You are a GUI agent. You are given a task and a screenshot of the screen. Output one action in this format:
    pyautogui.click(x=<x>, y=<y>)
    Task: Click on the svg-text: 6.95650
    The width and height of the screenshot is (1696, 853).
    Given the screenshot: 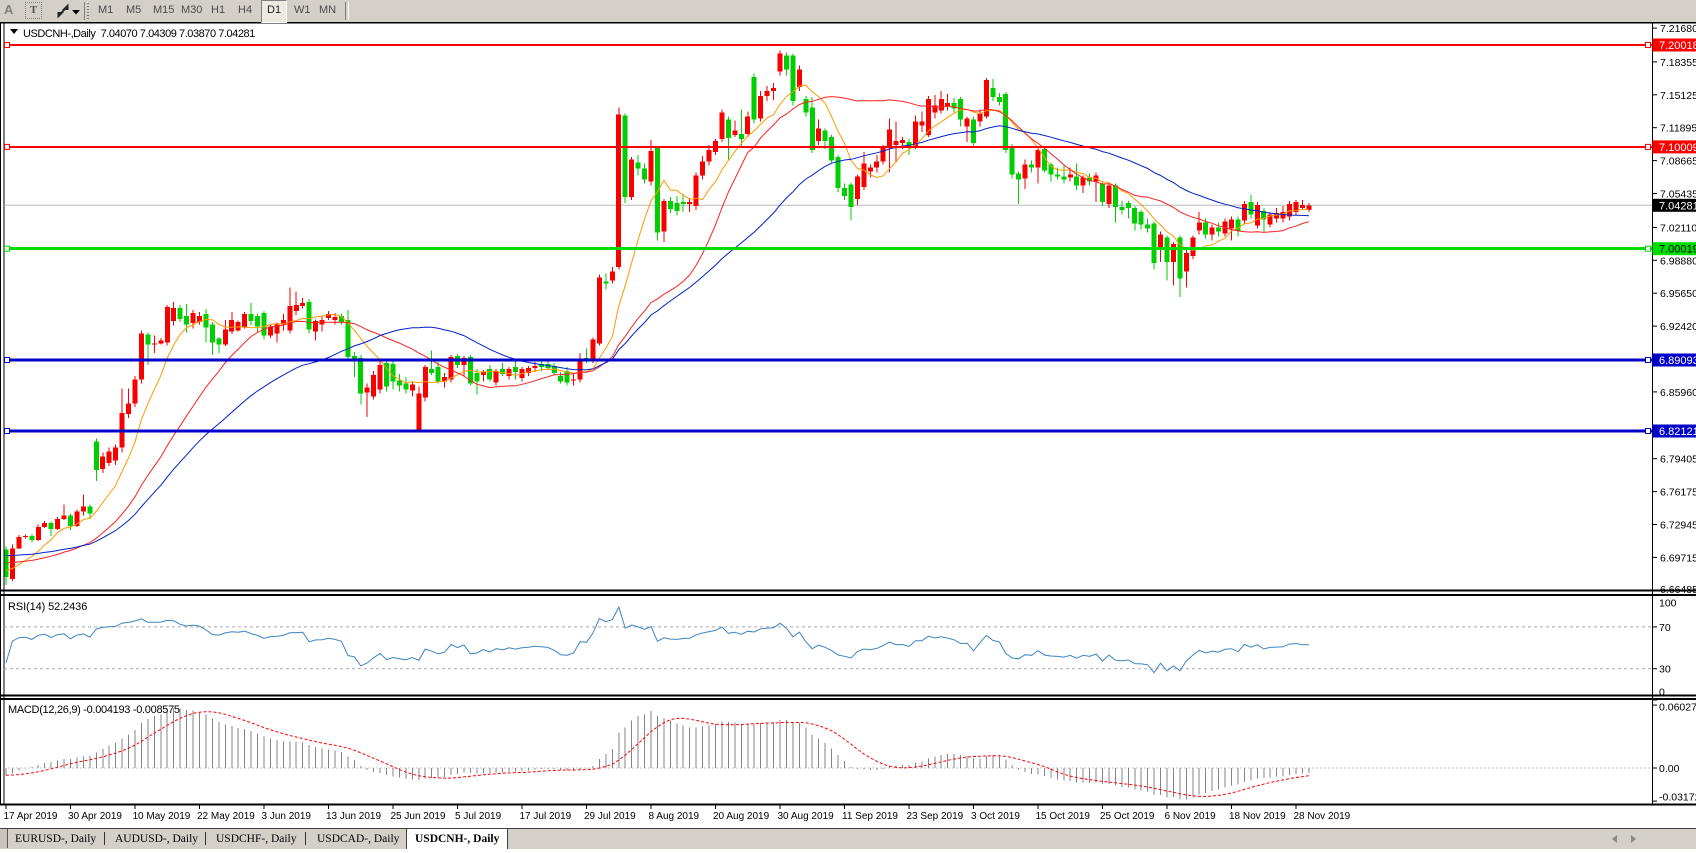 What is the action you would take?
    pyautogui.click(x=1678, y=294)
    